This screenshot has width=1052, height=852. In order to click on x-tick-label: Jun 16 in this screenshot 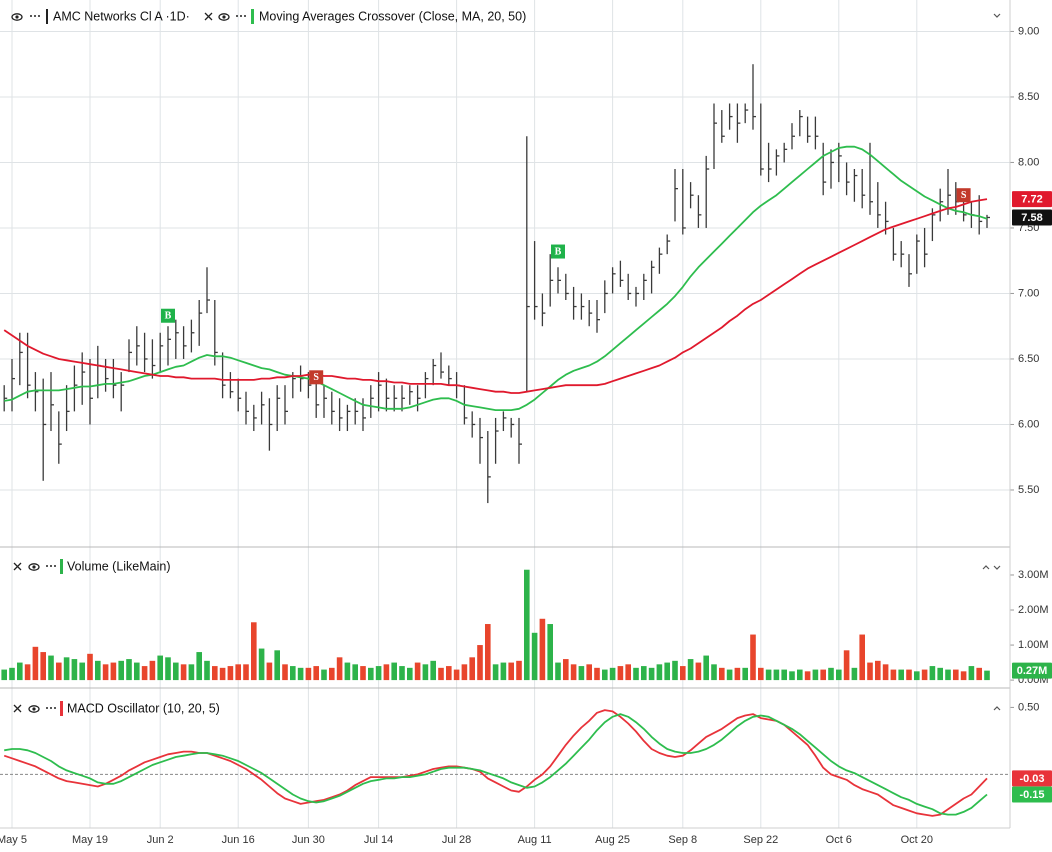, I will do `click(238, 840)`.